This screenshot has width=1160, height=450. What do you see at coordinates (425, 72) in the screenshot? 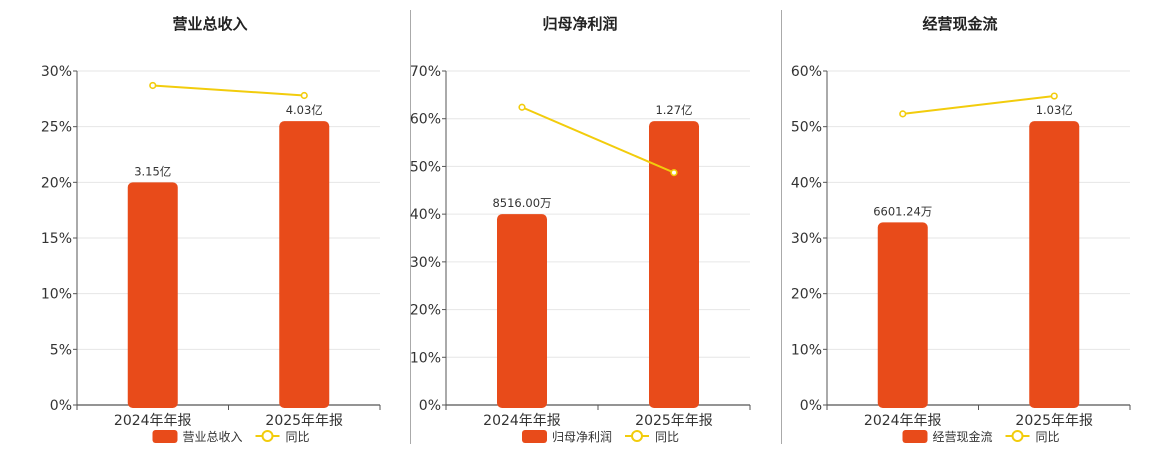
I see `y-tick-label: 70%` at bounding box center [425, 72].